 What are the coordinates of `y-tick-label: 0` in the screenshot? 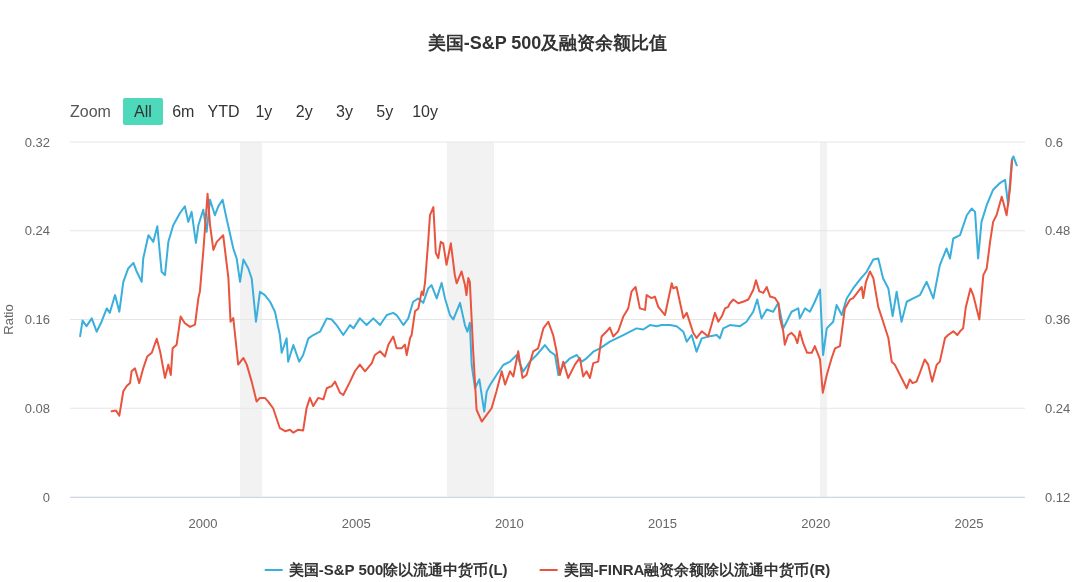 It's located at (46, 497).